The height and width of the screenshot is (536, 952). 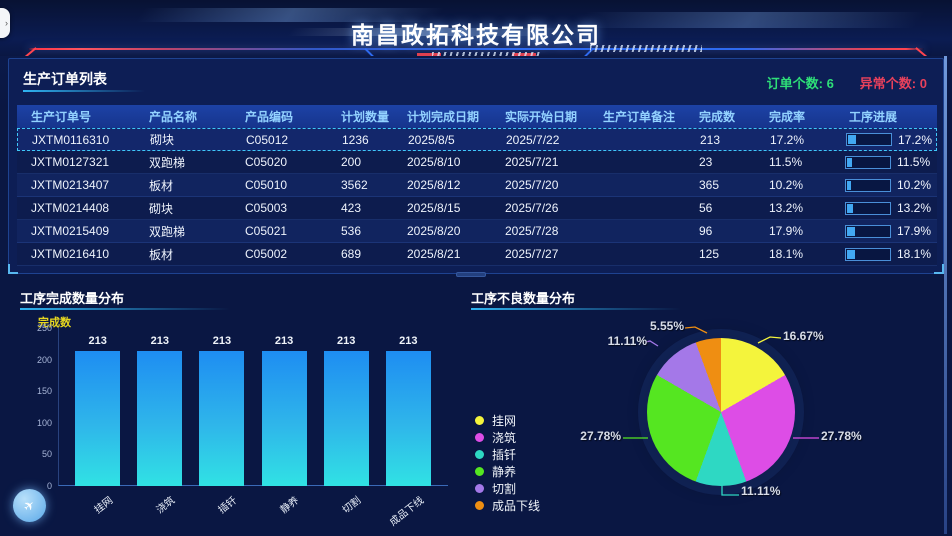 I want to click on table-cell: 2025/8/15, so click(x=434, y=208).